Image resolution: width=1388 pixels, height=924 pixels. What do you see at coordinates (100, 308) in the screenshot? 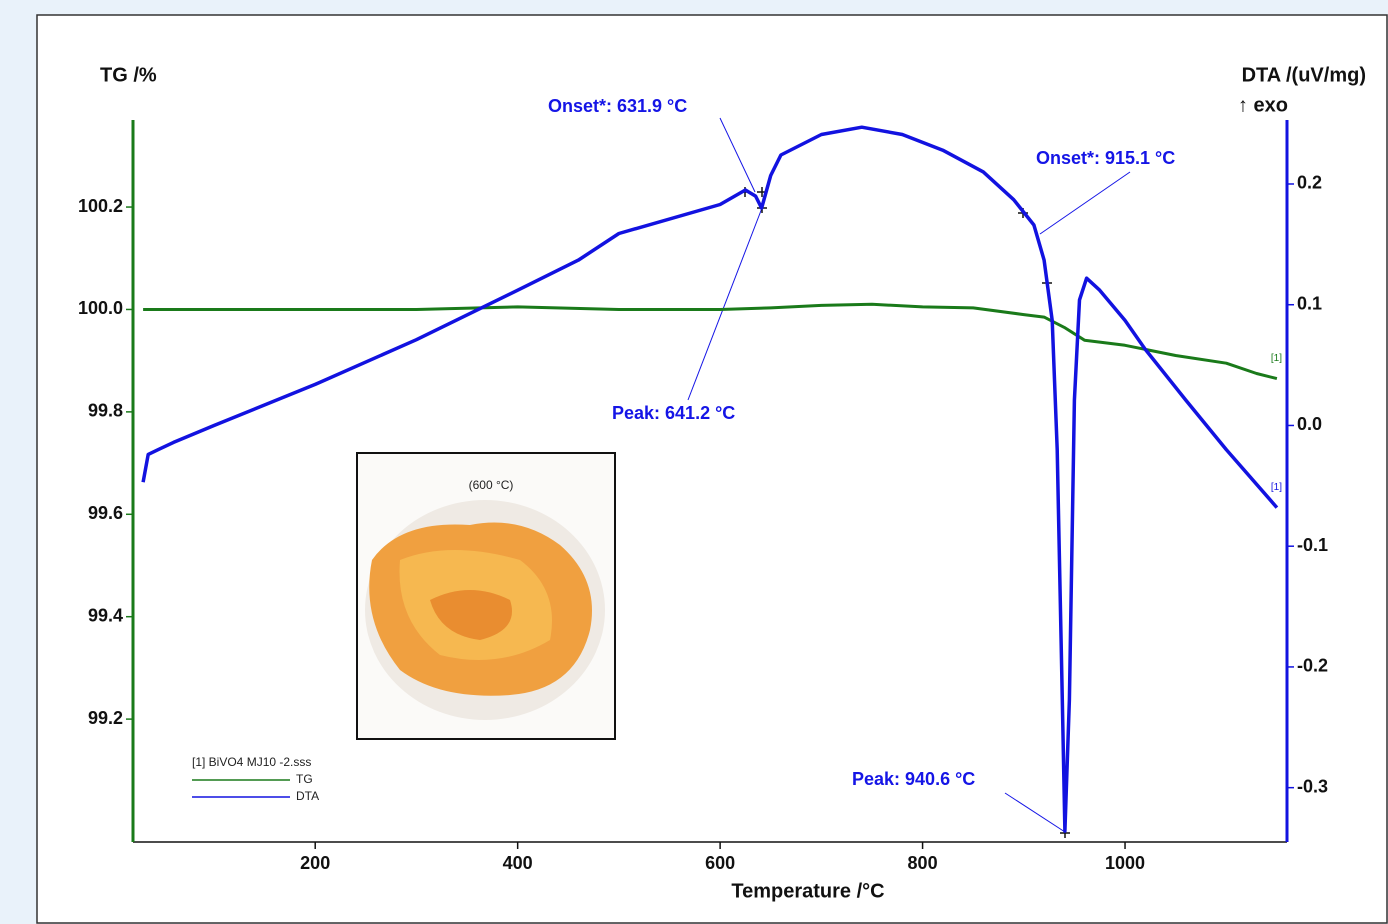
I see `y-tick-label: 100.0` at bounding box center [100, 308].